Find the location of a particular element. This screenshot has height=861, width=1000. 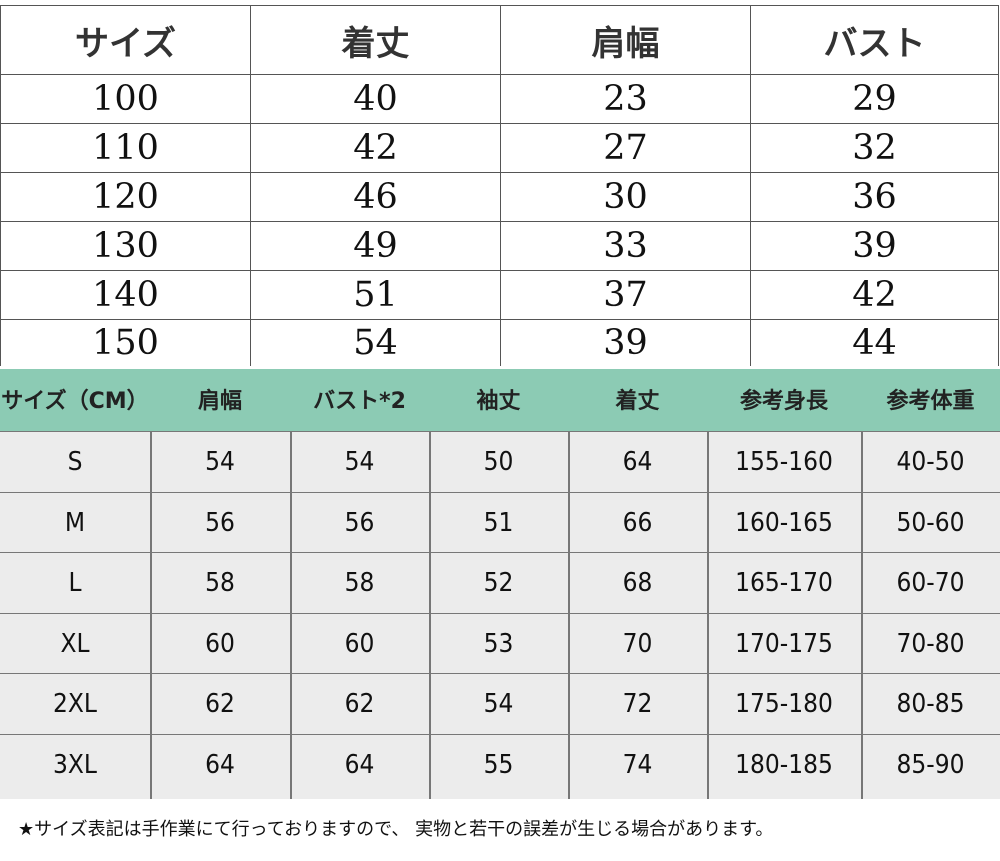

adult-cell-height: 155-160 is located at coordinates (784, 462).